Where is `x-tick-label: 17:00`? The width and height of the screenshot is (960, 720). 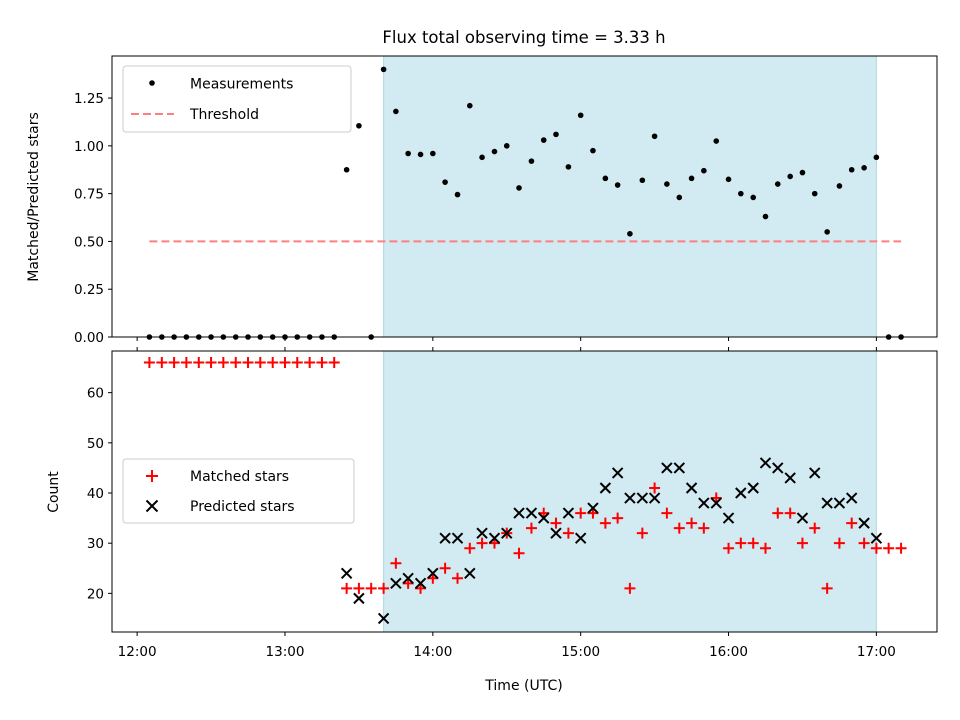
x-tick-label: 17:00 is located at coordinates (876, 652).